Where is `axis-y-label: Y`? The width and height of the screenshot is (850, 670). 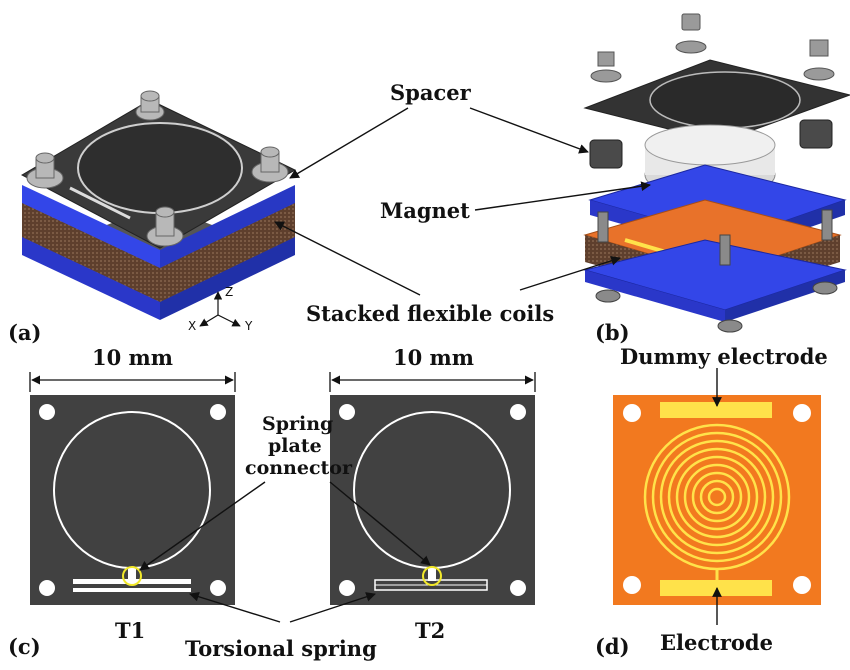
axis-y-label: Y is located at coordinates (249, 326).